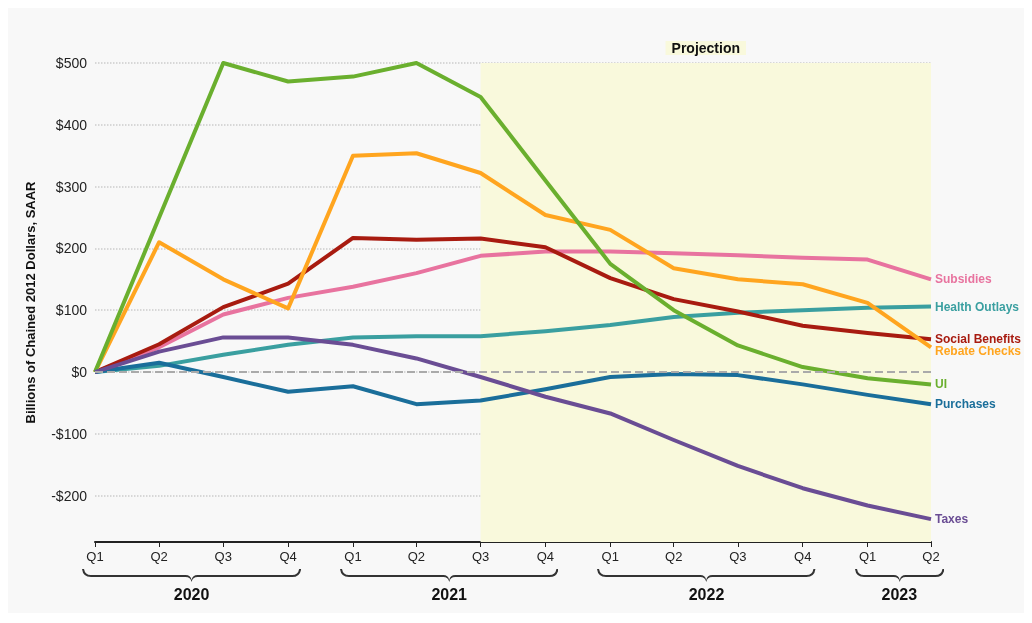 The height and width of the screenshot is (623, 1032). Describe the element at coordinates (79, 372) in the screenshot. I see `y-tick-label: $0` at that location.